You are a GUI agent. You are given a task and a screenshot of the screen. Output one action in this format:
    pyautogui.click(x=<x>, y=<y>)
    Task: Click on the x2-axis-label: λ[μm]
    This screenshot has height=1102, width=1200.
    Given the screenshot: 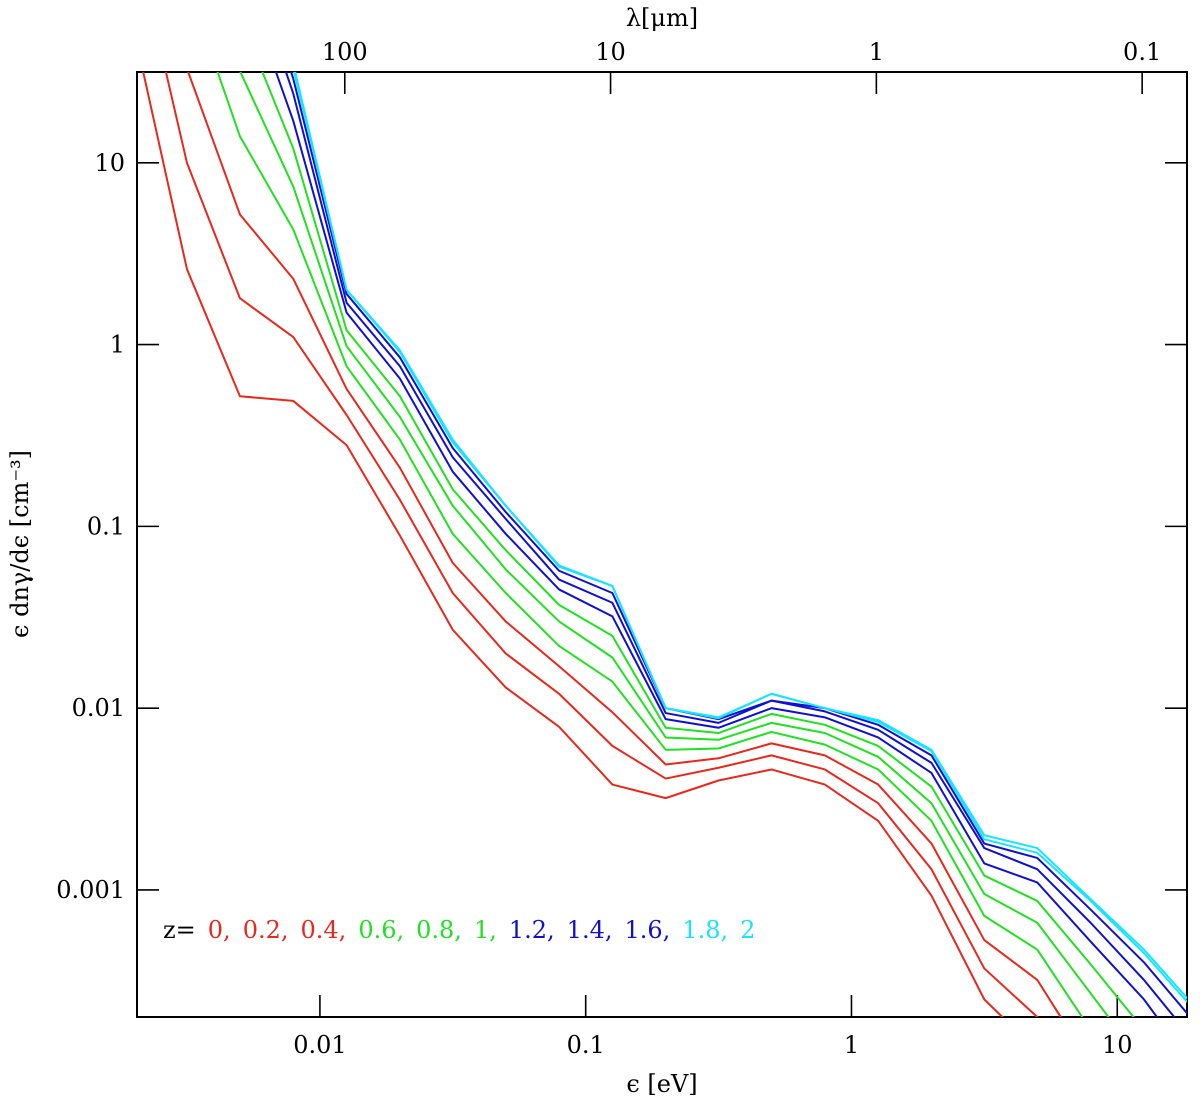 What is the action you would take?
    pyautogui.click(x=662, y=18)
    